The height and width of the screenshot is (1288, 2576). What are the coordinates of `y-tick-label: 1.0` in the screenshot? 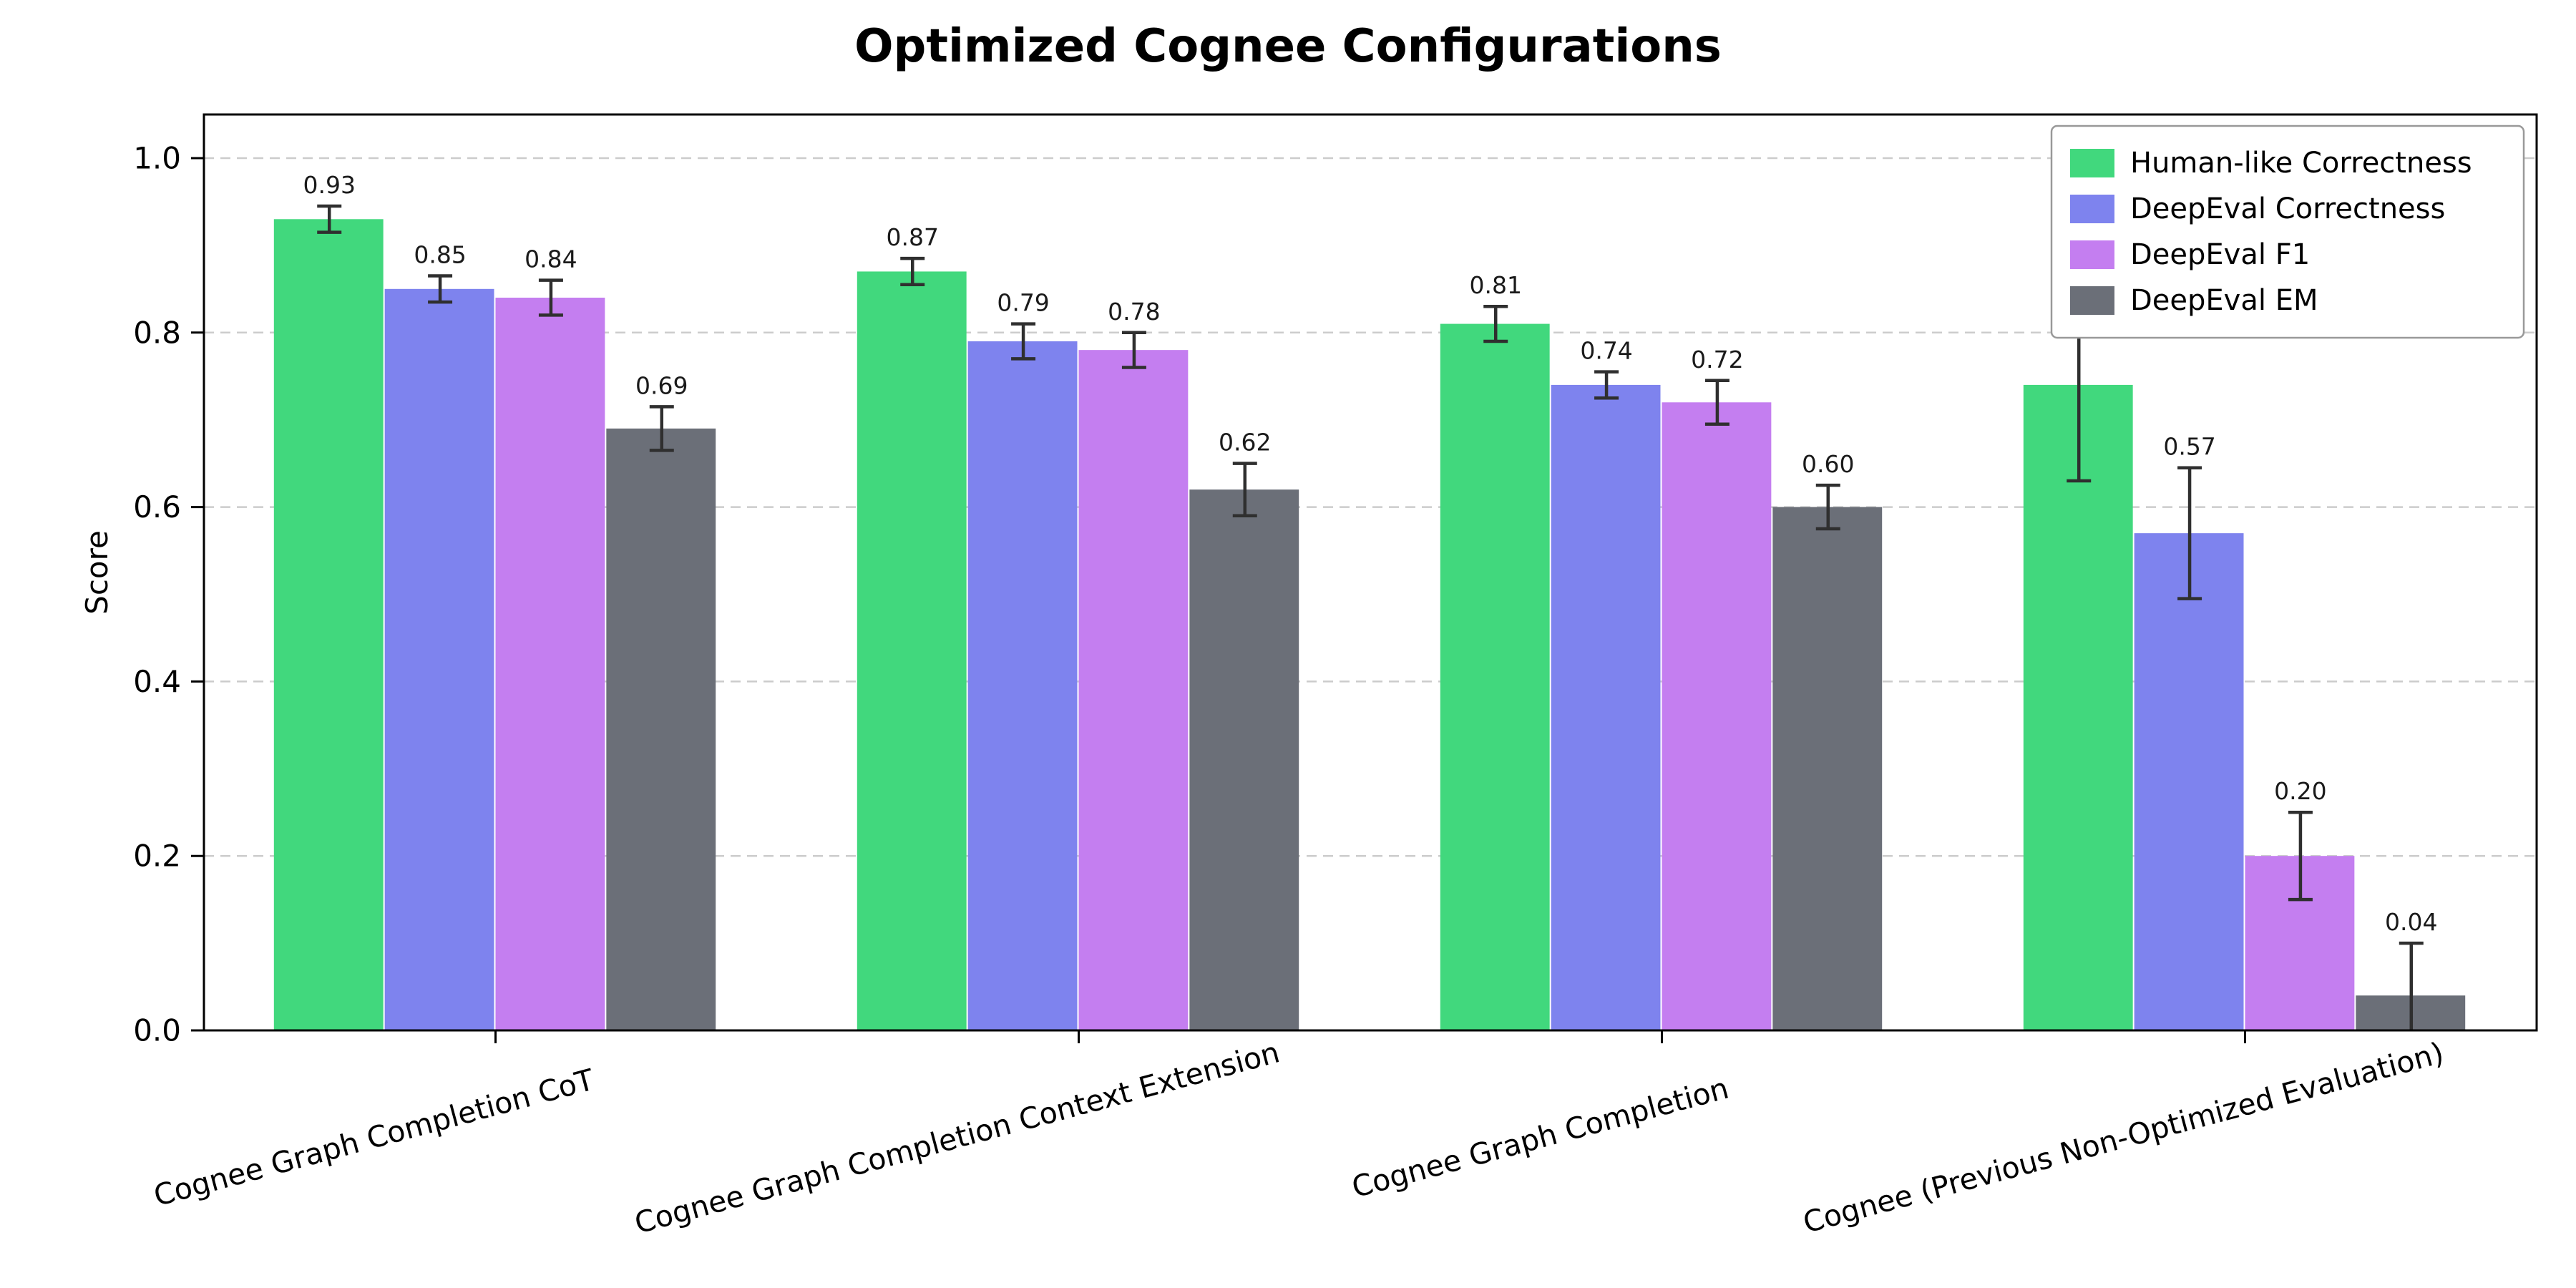 It's located at (157, 157).